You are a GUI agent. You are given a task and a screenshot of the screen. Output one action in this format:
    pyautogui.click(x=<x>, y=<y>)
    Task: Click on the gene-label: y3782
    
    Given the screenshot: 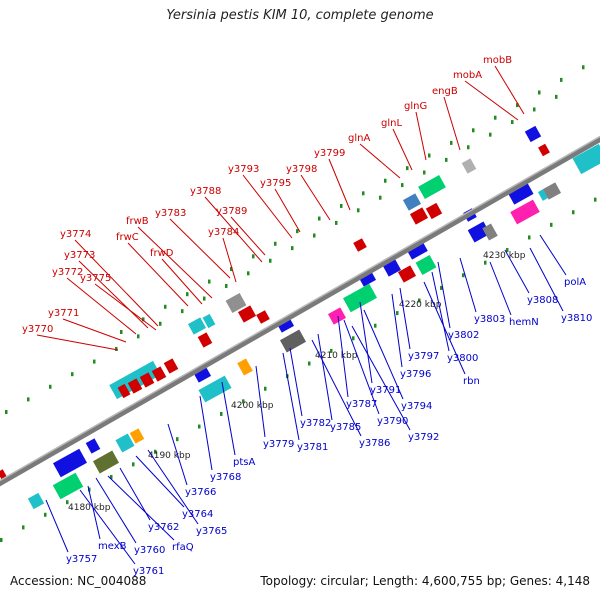 What is the action you would take?
    pyautogui.click(x=315, y=423)
    